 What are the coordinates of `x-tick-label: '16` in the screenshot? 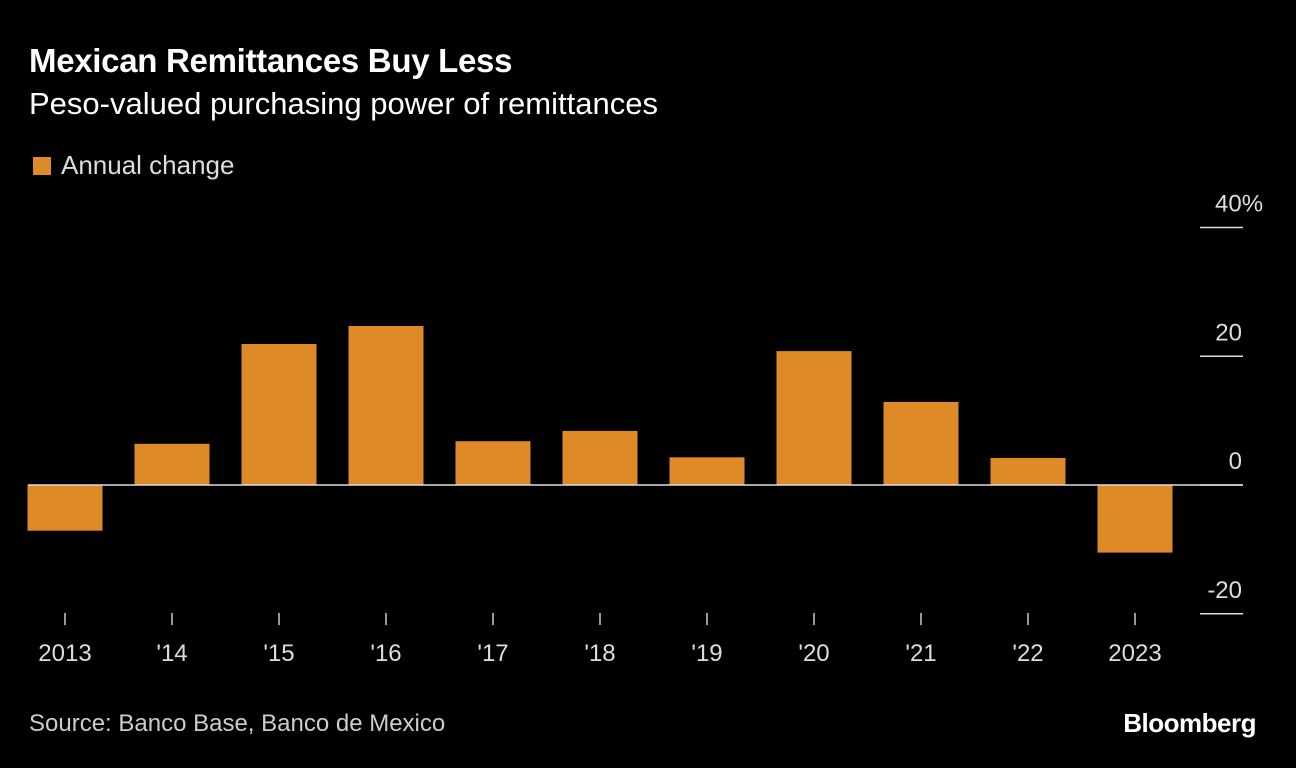 It's located at (385, 653).